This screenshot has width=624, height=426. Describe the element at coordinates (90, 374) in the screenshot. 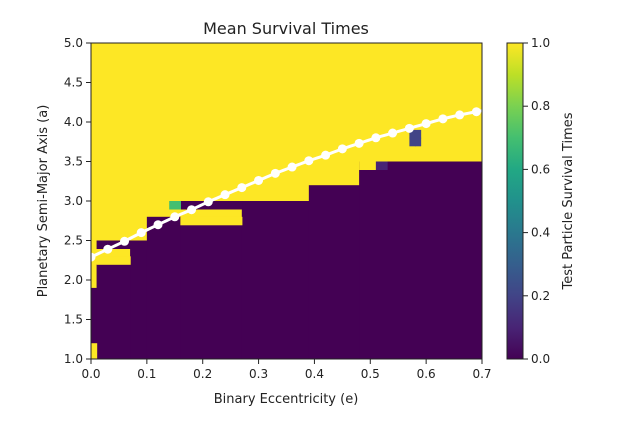

I see `x-tick-label: 0.0` at that location.